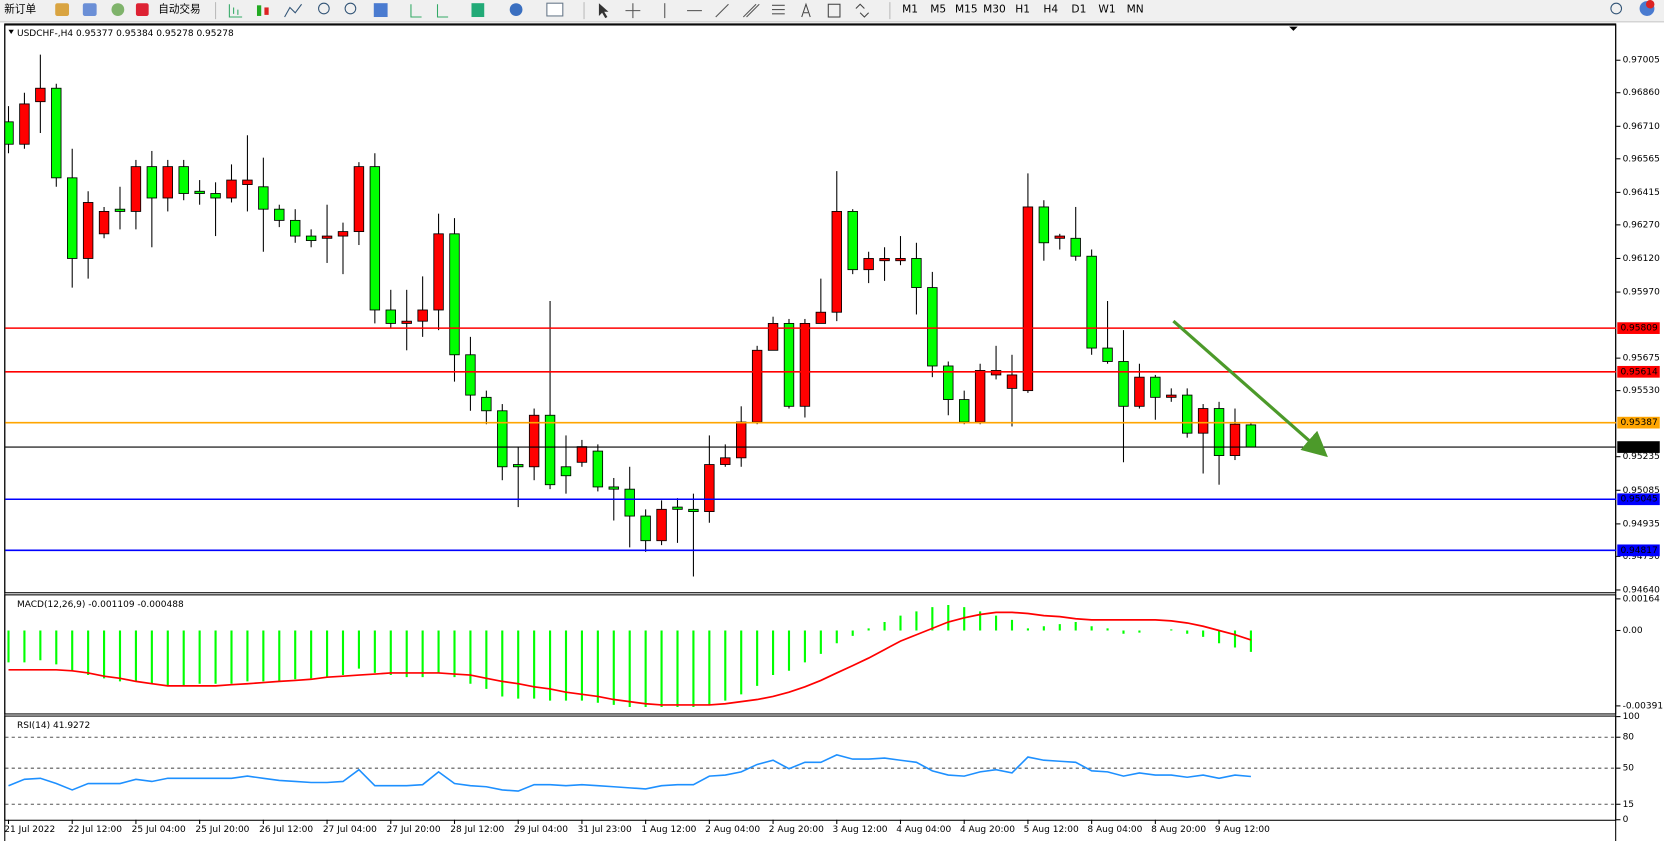 The width and height of the screenshot is (1664, 841). What do you see at coordinates (1293, 28) in the screenshot?
I see `shift-marker` at bounding box center [1293, 28].